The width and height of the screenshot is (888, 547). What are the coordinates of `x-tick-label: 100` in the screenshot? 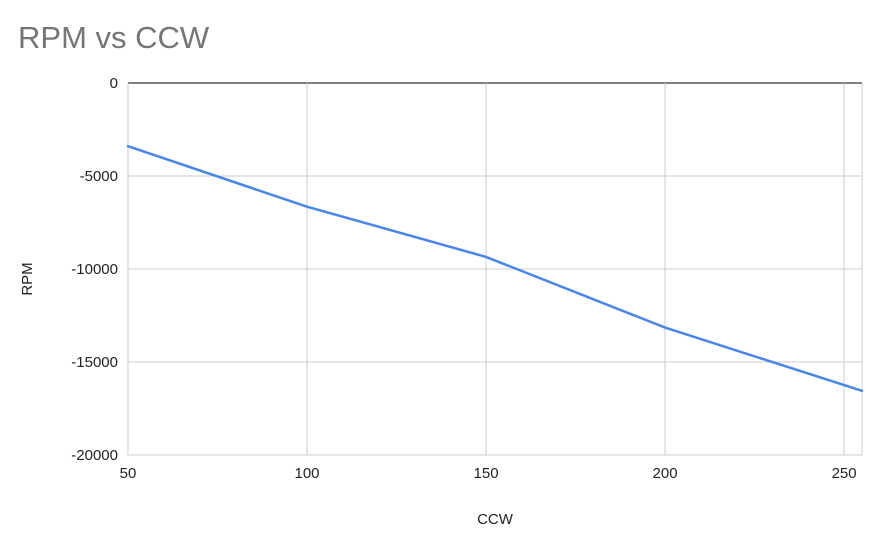 It's located at (307, 473).